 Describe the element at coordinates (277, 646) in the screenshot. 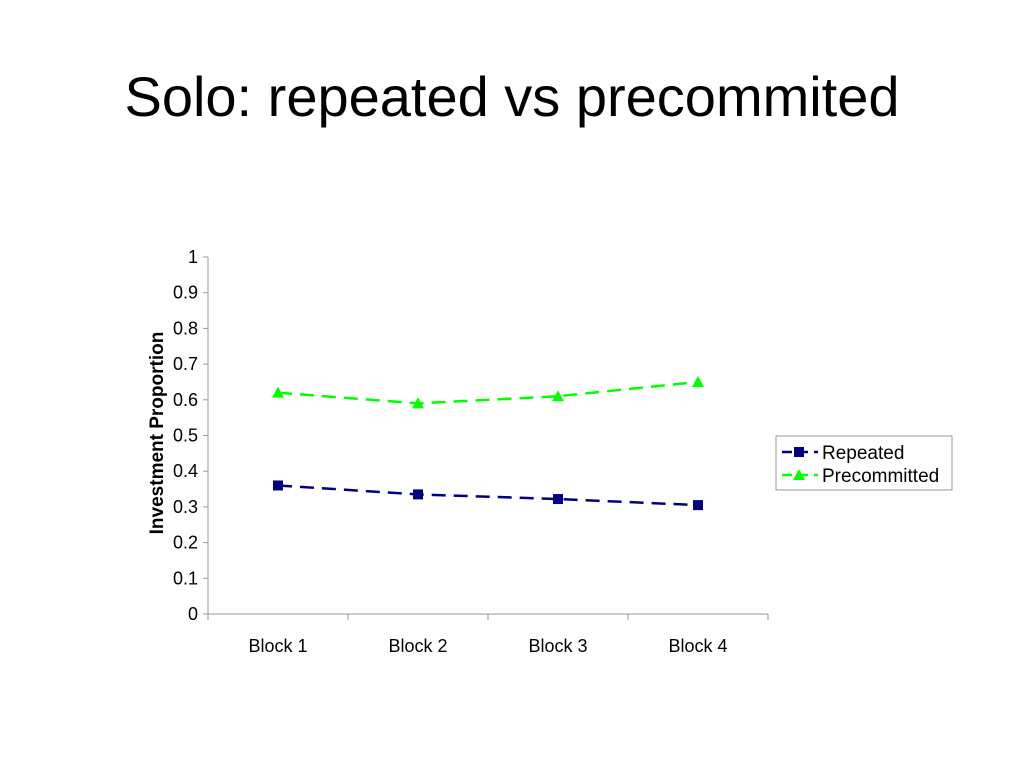

I see `x-tick-label: Block 1` at that location.